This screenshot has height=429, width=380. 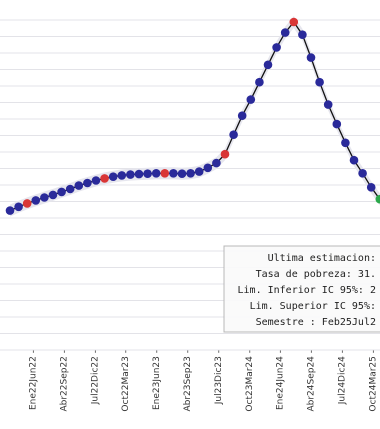 I want to click on tooltip-line-title: Ultima estimacion:, so click(x=322, y=258).